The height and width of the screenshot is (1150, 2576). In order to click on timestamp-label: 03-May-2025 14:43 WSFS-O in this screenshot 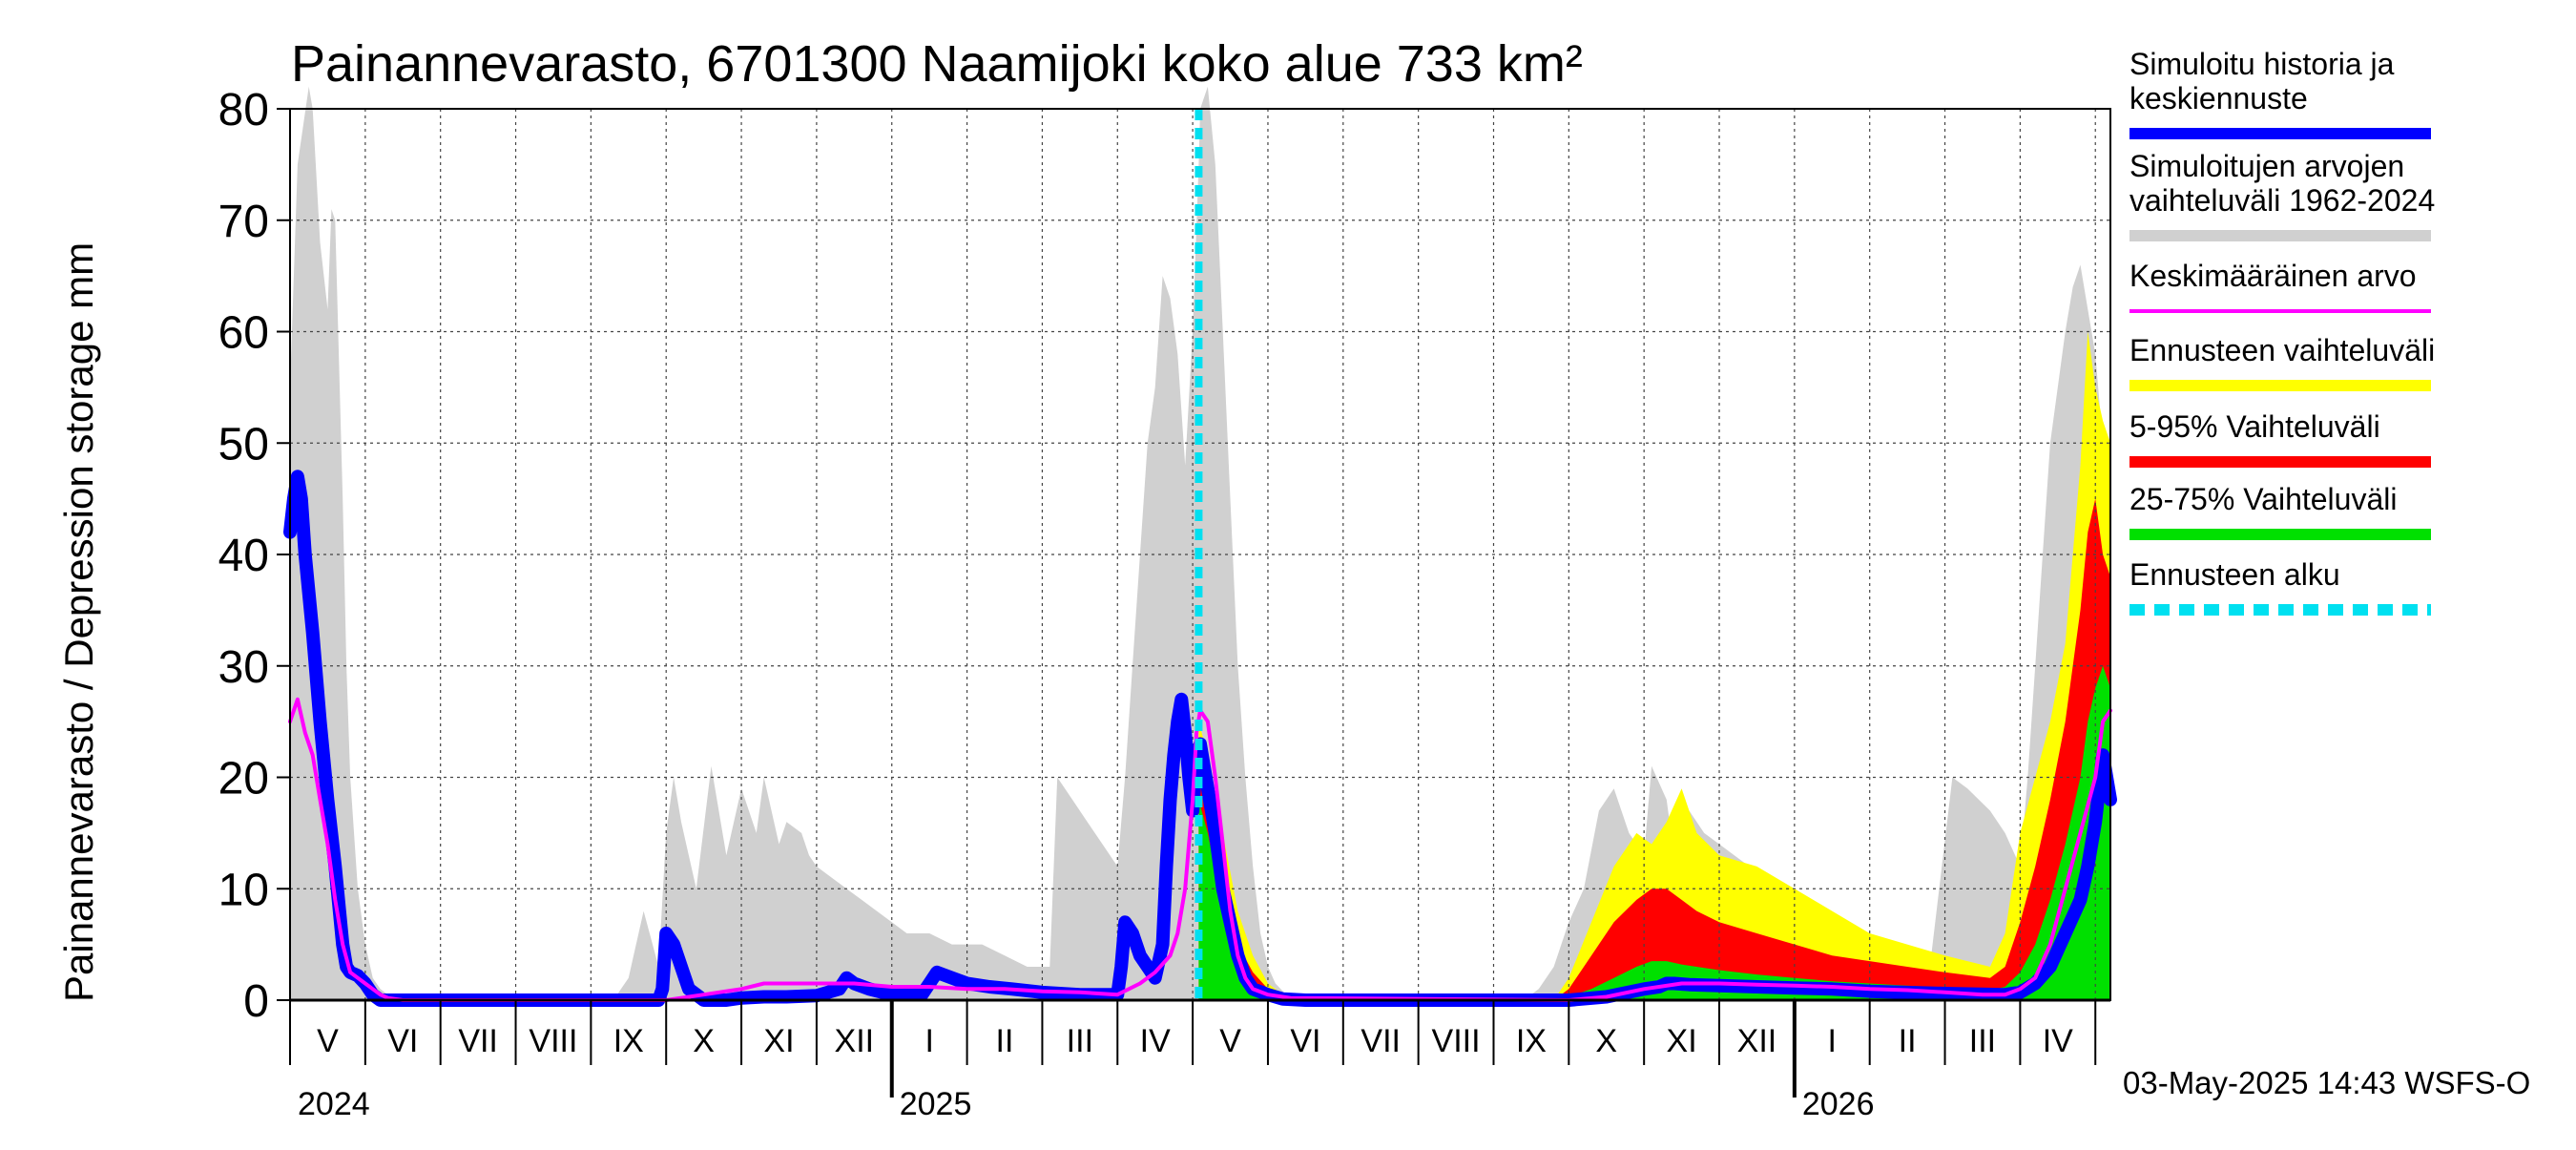, I will do `click(2326, 1082)`.